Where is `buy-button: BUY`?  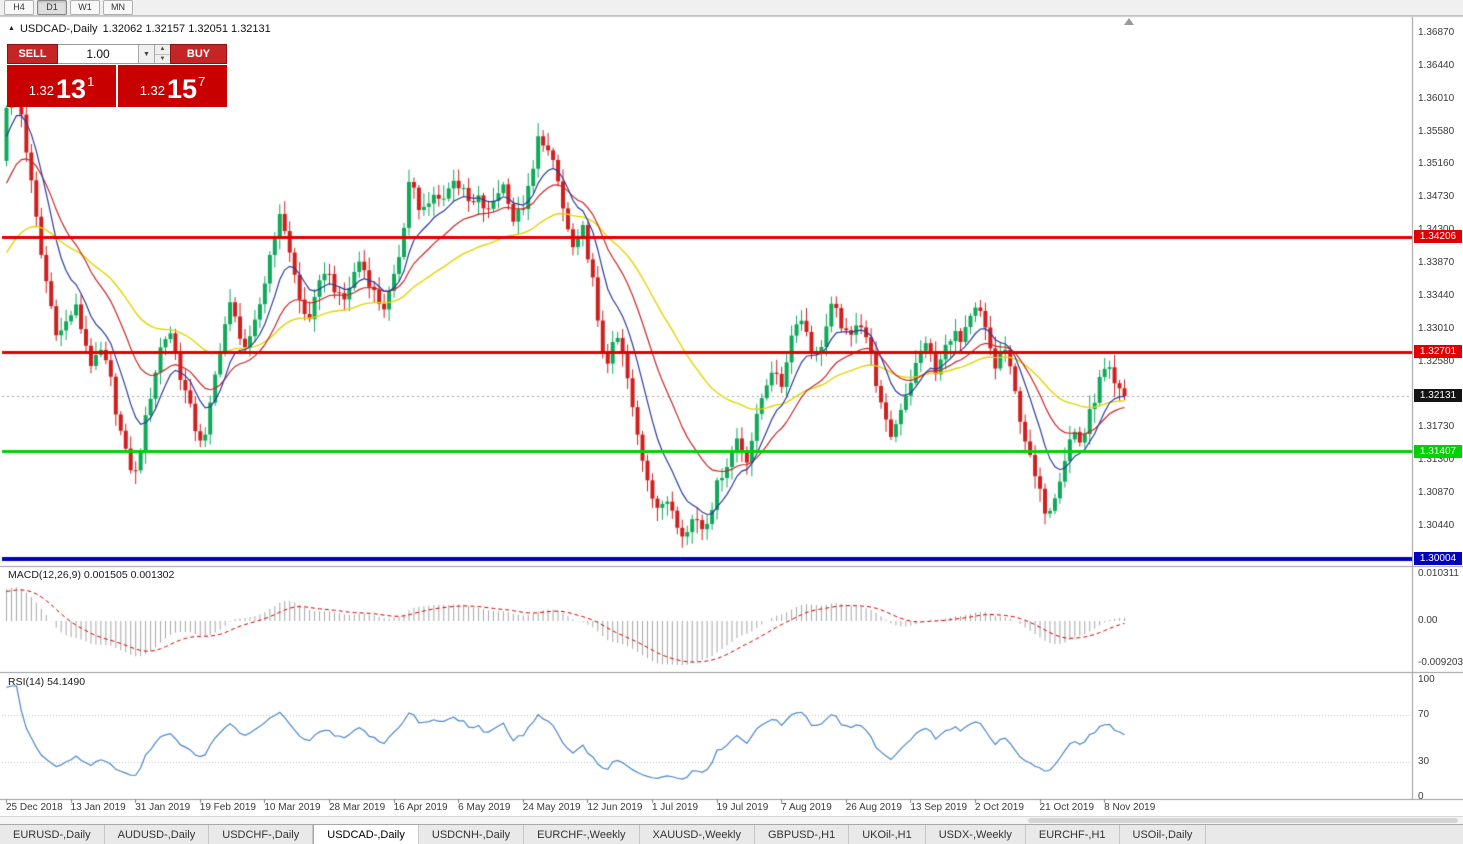 buy-button: BUY is located at coordinates (198, 54).